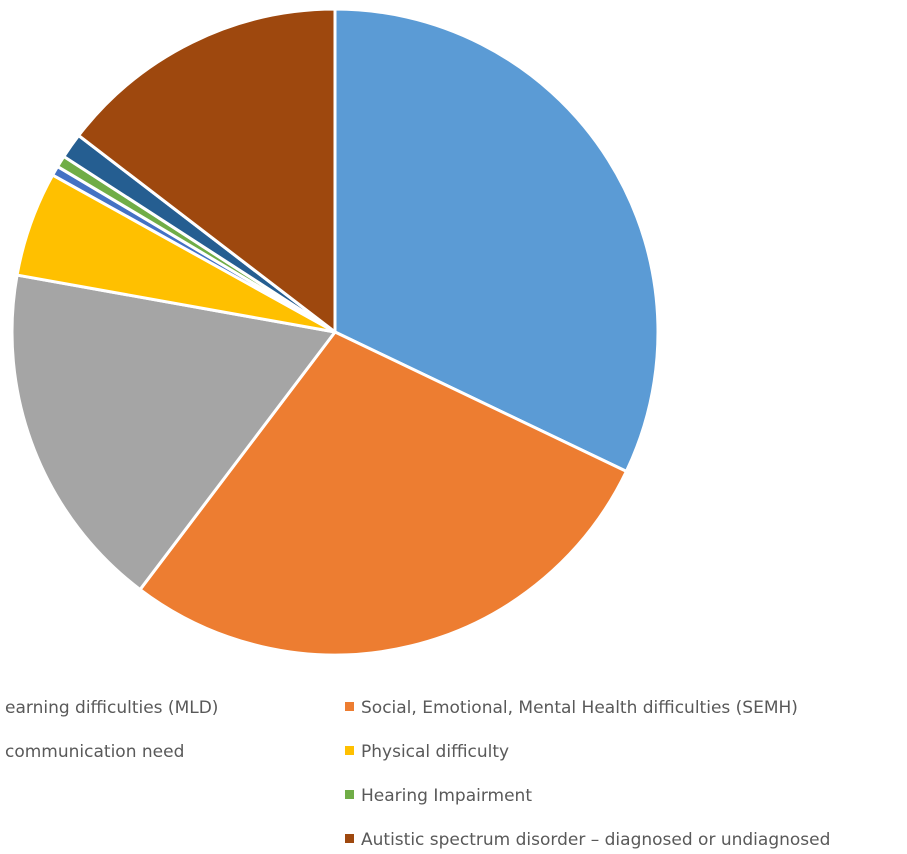 This screenshot has height=854, width=907. What do you see at coordinates (446, 796) in the screenshot?
I see `legend-label-4: Hearing Impairment` at bounding box center [446, 796].